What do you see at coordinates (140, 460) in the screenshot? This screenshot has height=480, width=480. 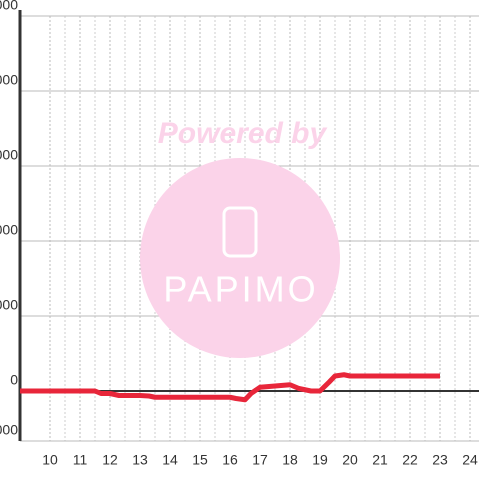 I see `x-tick-label: 13` at bounding box center [140, 460].